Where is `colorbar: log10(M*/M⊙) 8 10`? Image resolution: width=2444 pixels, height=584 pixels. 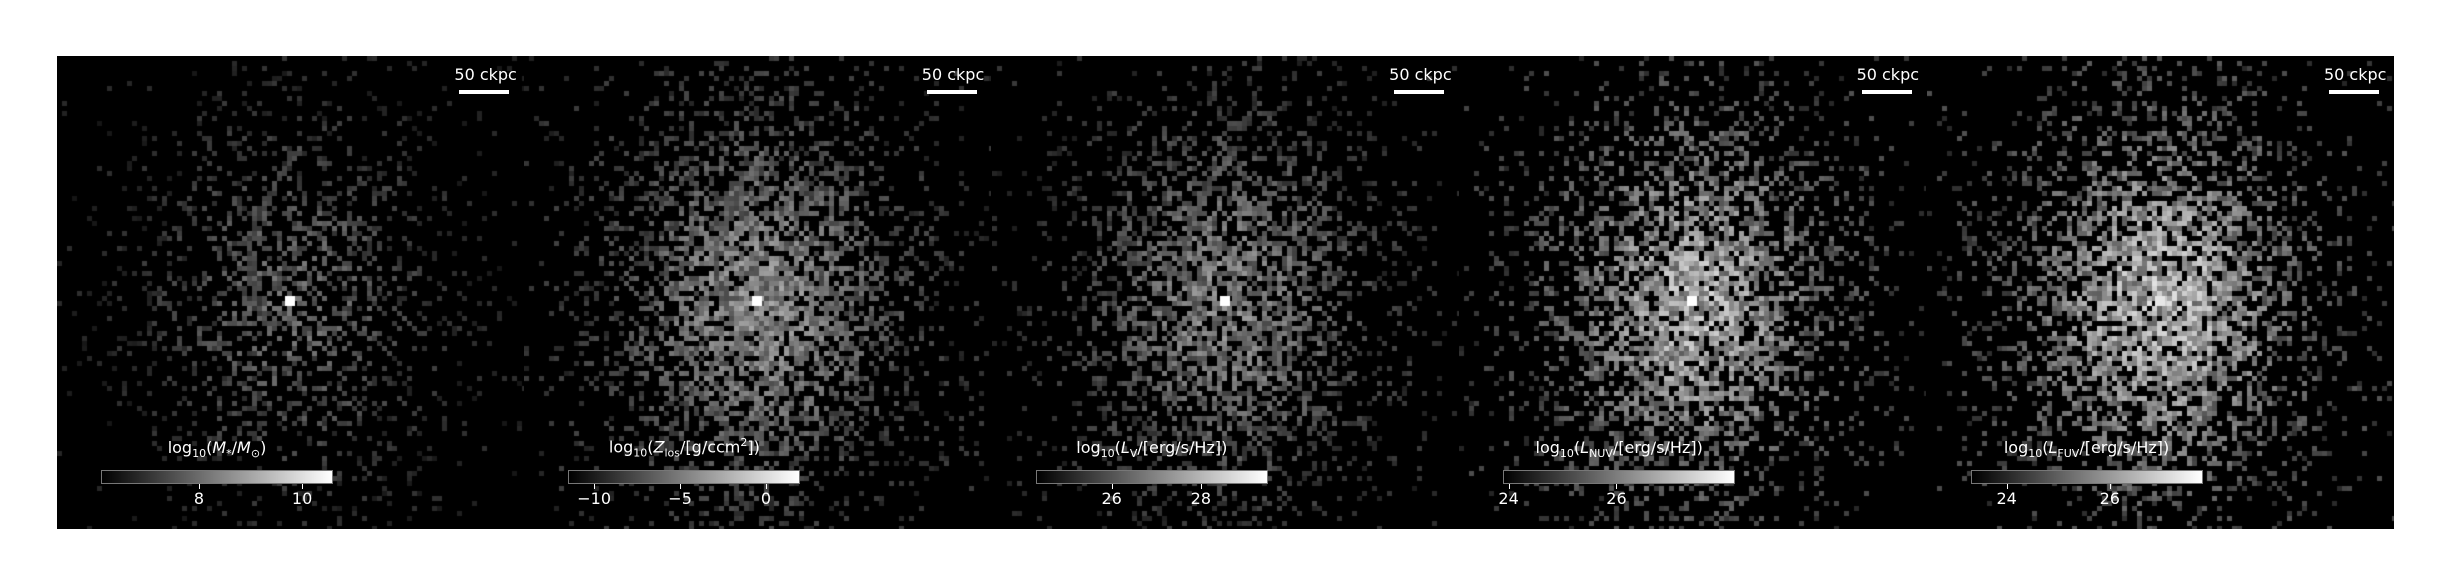 colorbar: log10(M*/M⊙) 8 10 is located at coordinates (217, 473).